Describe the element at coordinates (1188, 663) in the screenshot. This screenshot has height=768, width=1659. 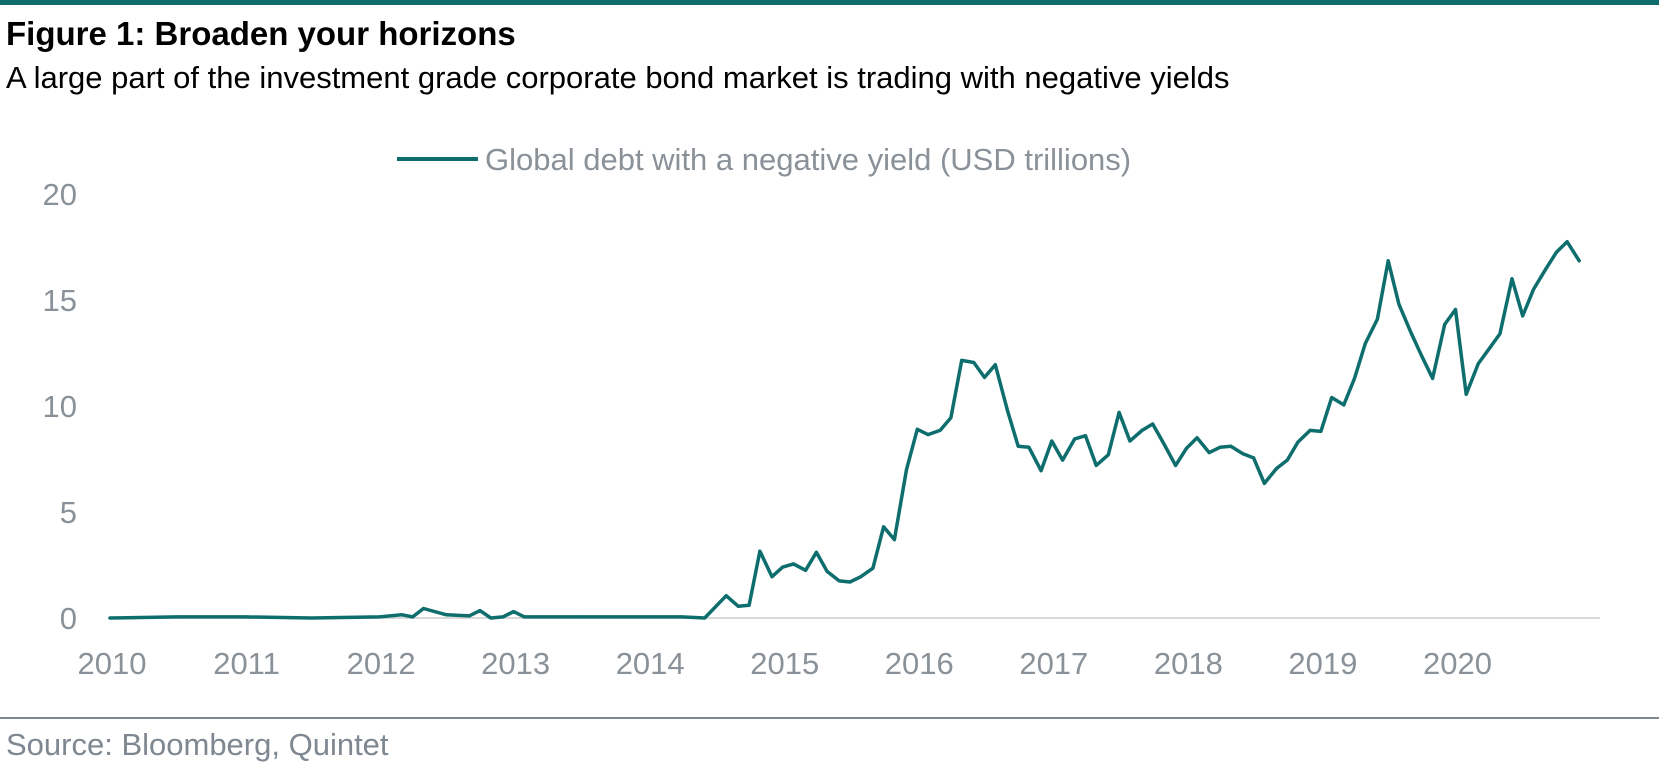
I see `x-tick-label: 2018` at that location.